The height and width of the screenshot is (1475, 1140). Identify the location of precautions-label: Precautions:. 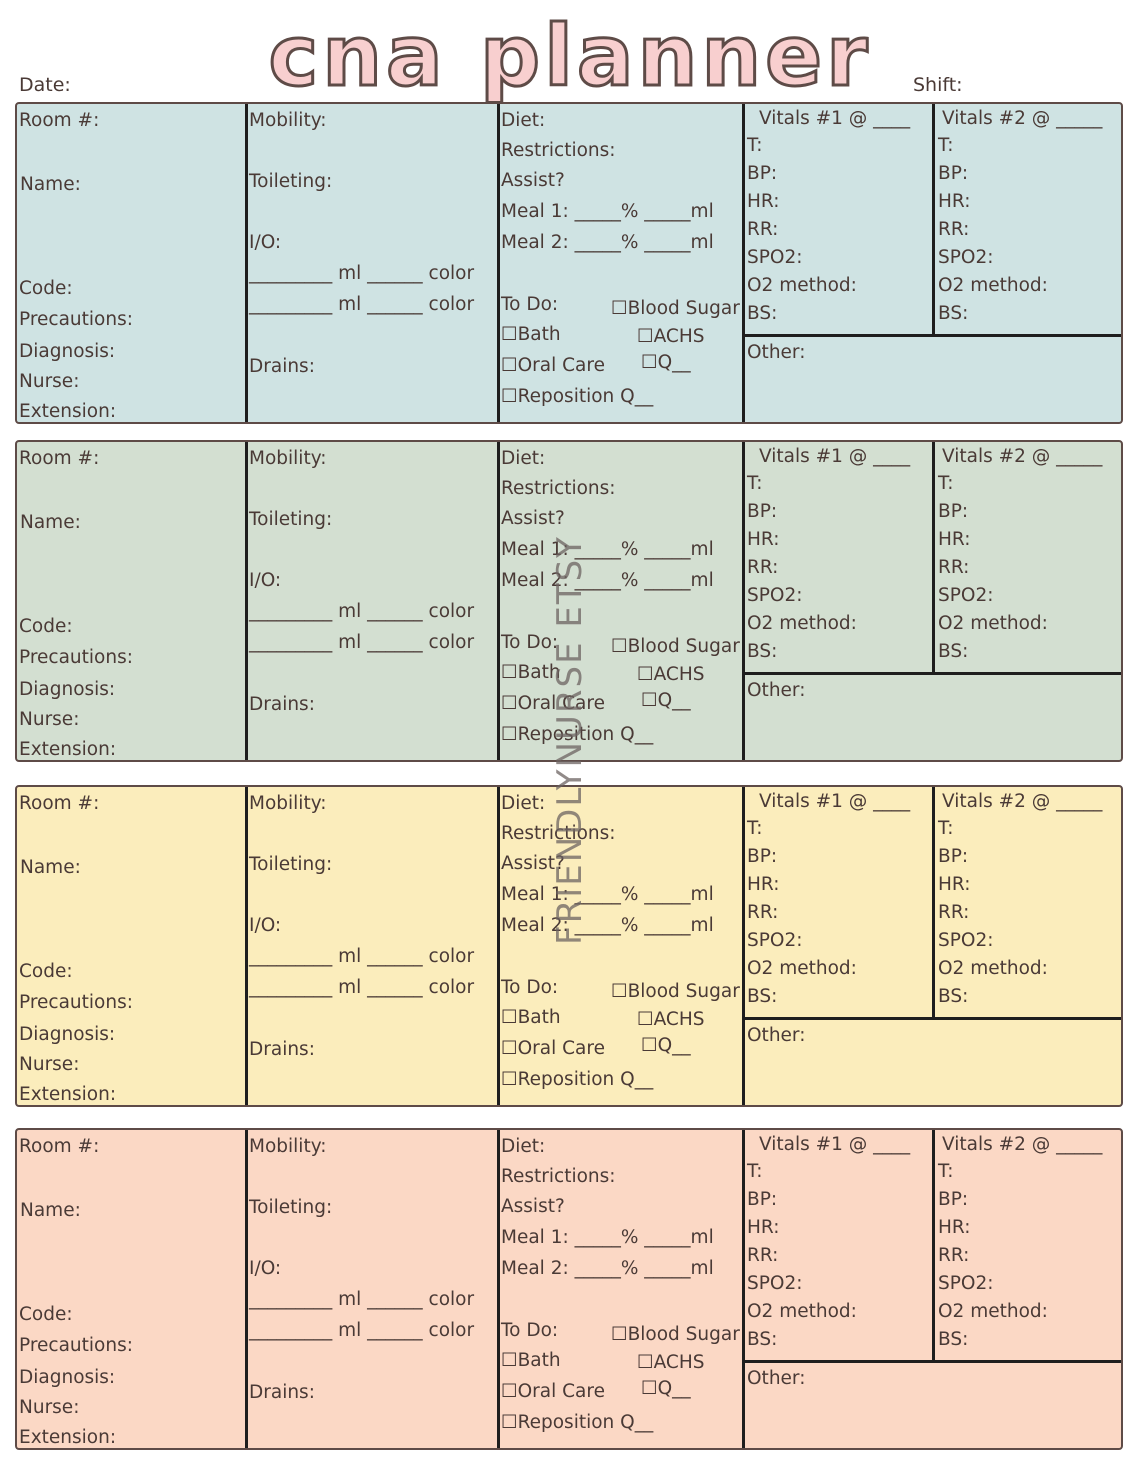
(76, 657).